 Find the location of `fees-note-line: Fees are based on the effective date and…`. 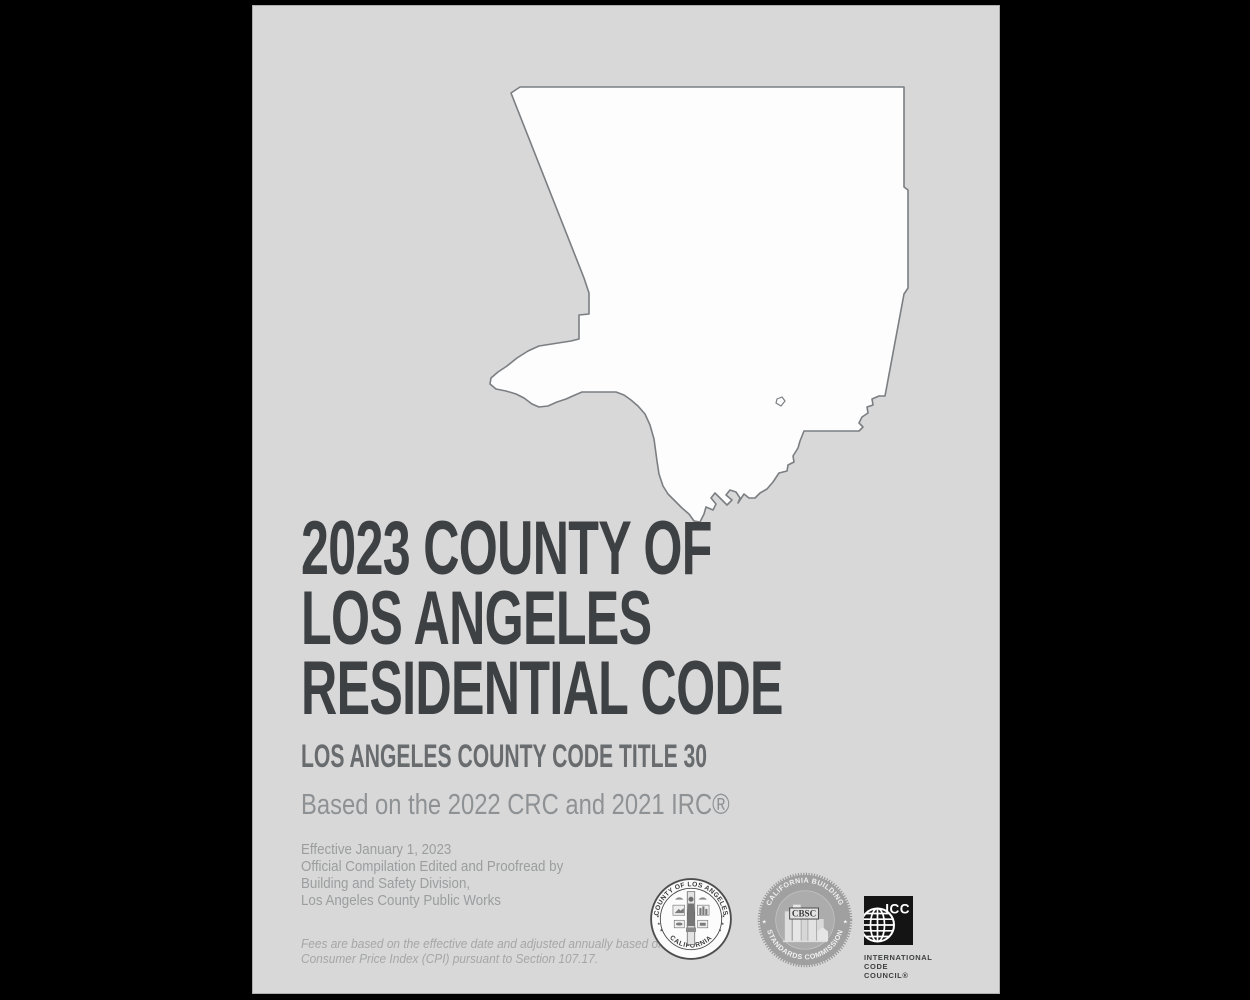

fees-note-line: Fees are based on the effective date and… is located at coordinates (493, 944).